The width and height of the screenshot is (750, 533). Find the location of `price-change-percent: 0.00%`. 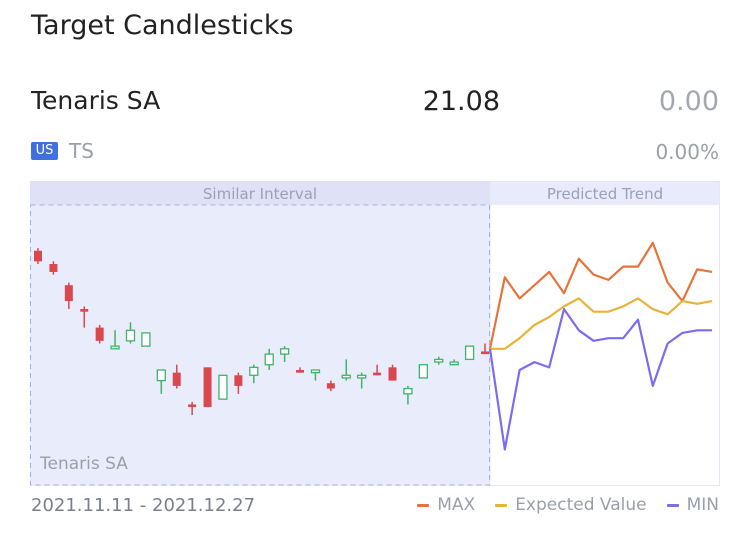

price-change-percent: 0.00% is located at coordinates (687, 152).